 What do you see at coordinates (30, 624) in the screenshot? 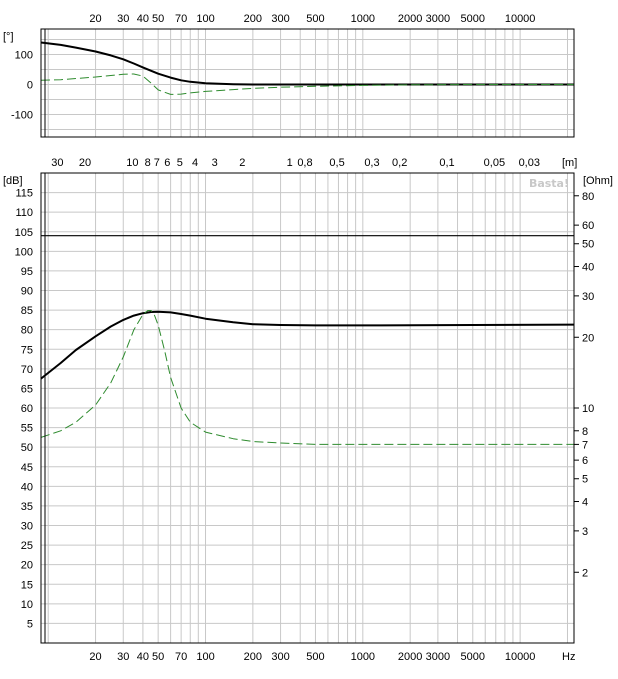
I see `spl-y-tick-label: 5` at bounding box center [30, 624].